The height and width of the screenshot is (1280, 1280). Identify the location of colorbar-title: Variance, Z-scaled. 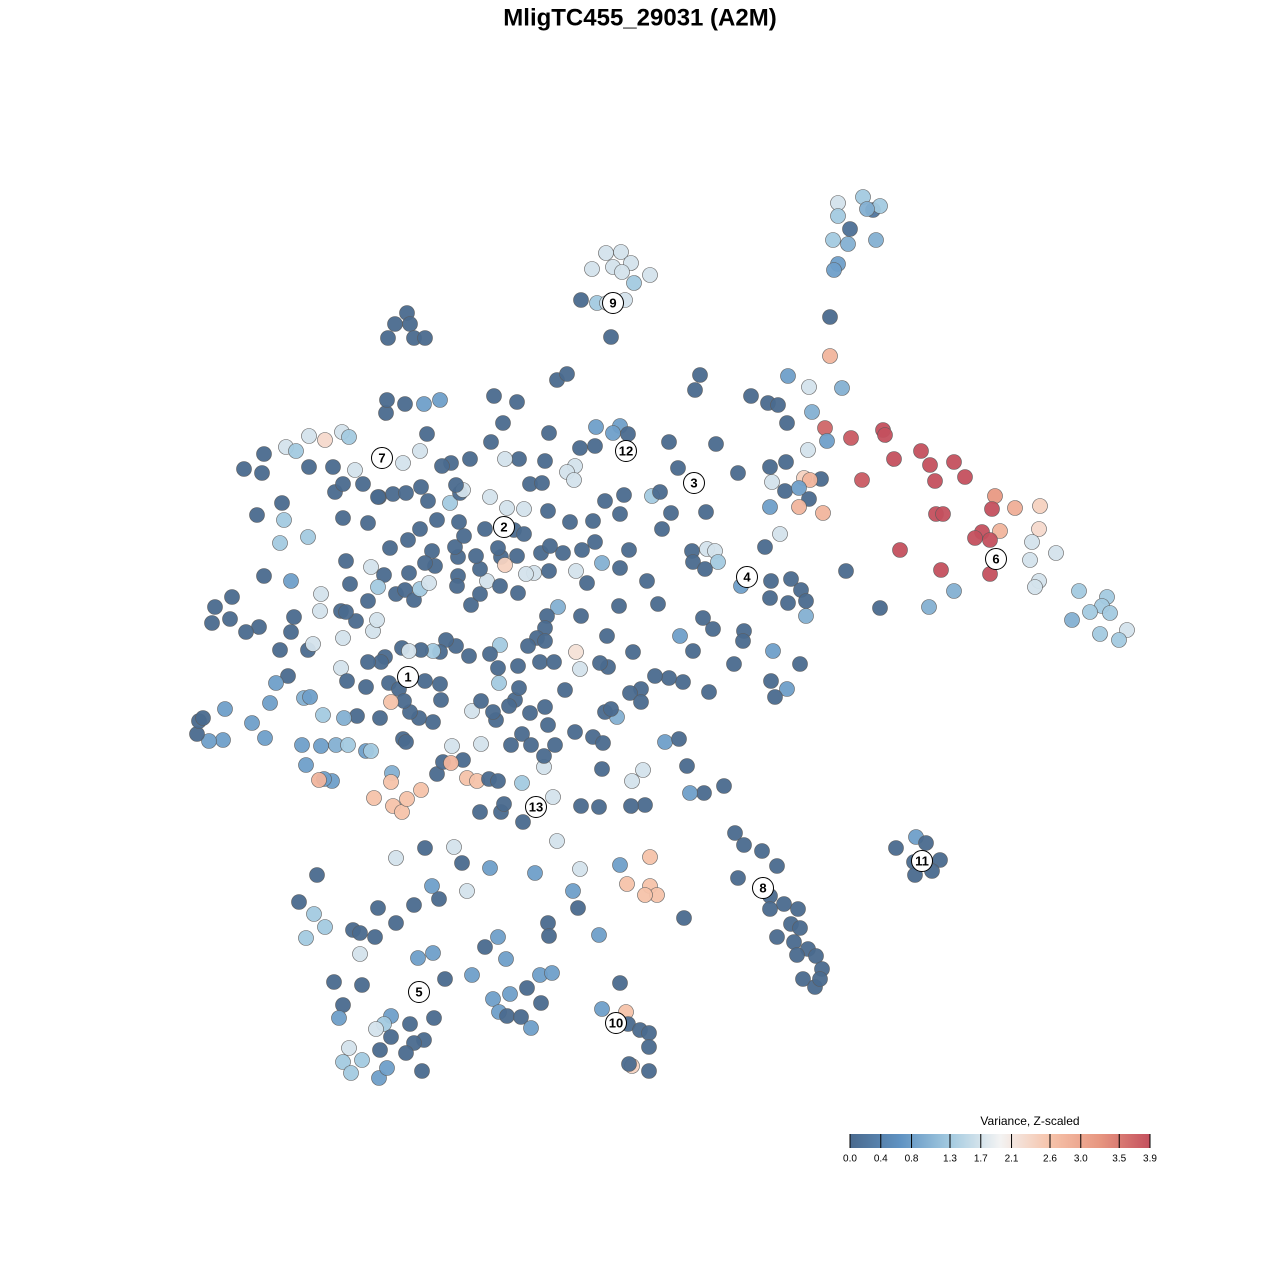
(1029, 1121).